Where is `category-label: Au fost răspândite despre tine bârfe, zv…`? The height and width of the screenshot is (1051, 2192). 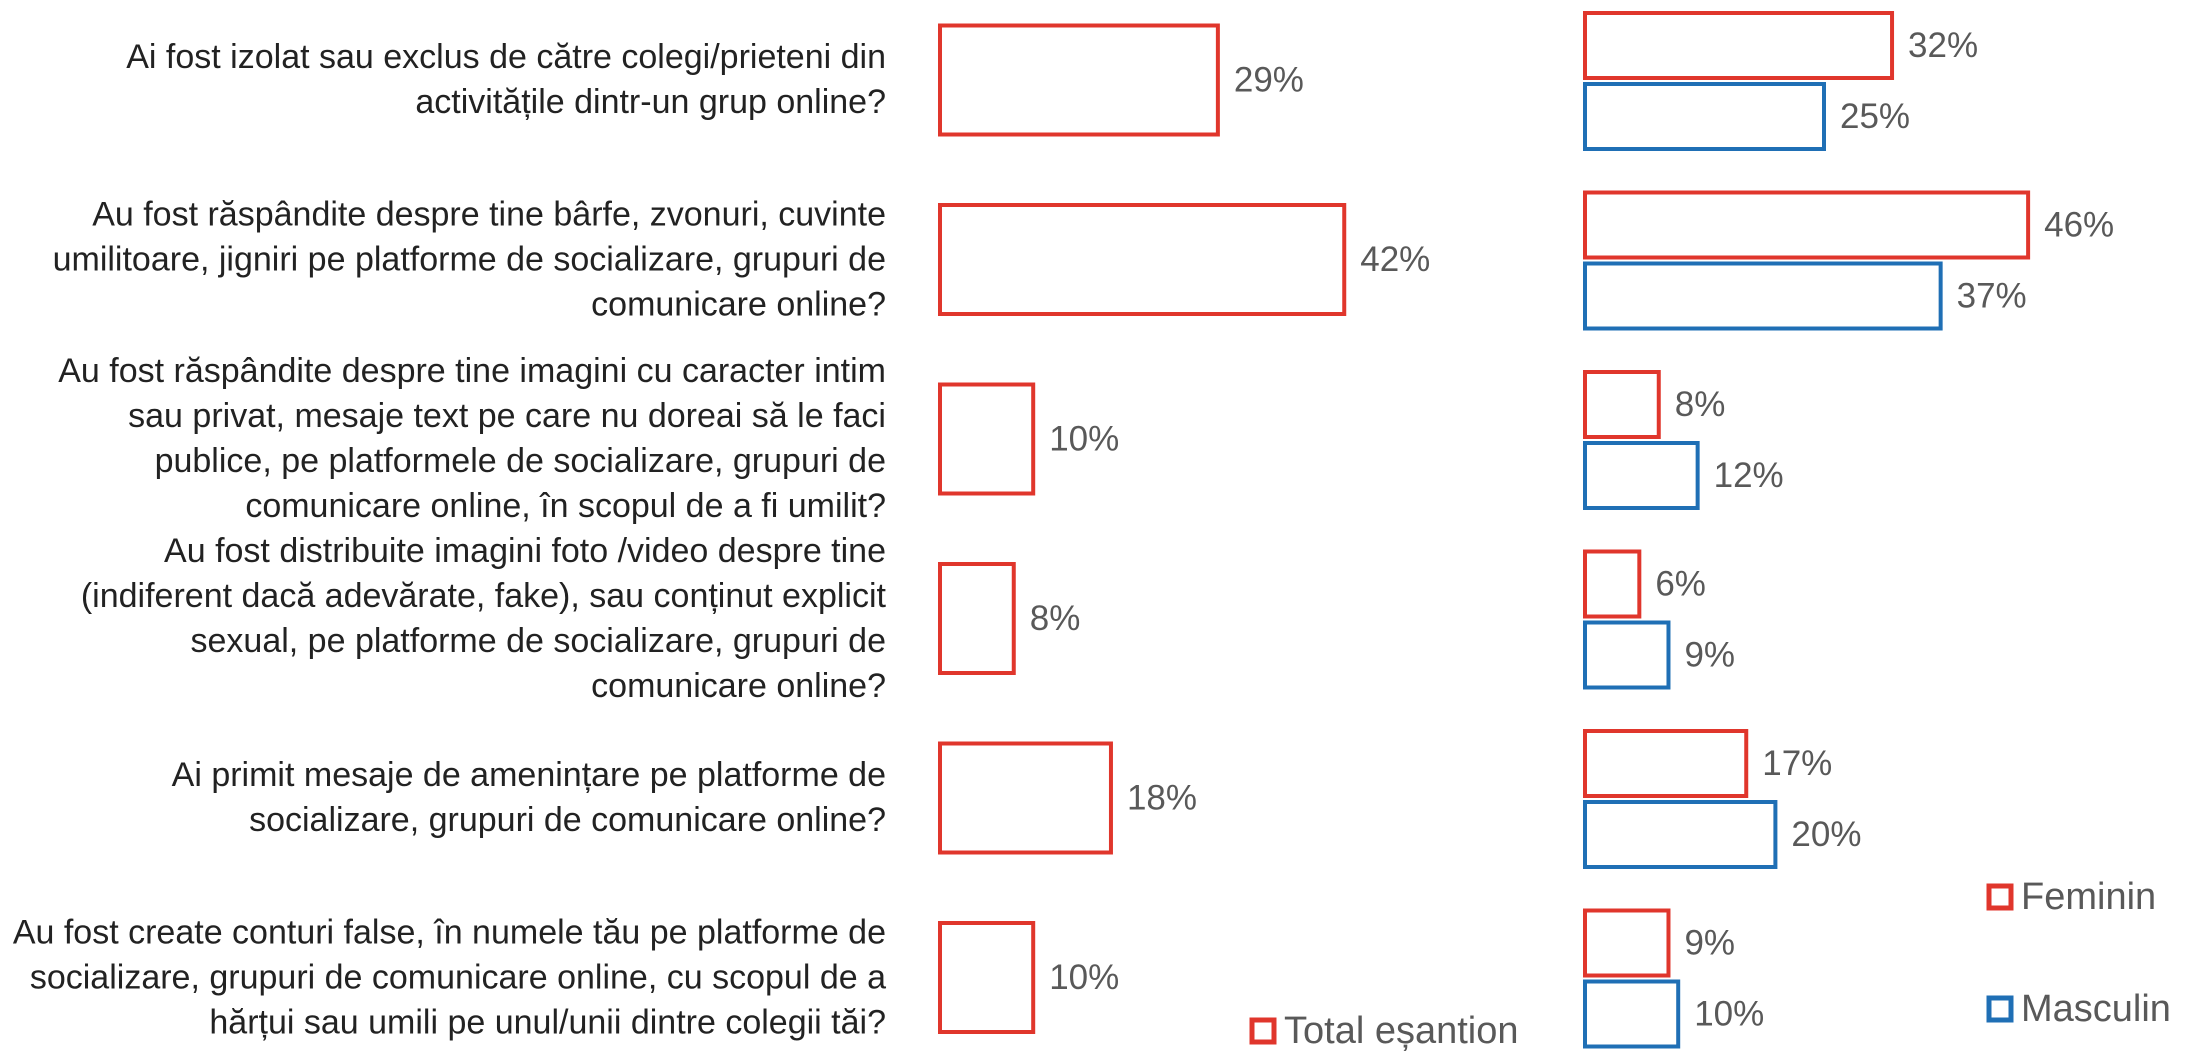 category-label: Au fost răspândite despre tine bârfe, zv… is located at coordinates (469, 259).